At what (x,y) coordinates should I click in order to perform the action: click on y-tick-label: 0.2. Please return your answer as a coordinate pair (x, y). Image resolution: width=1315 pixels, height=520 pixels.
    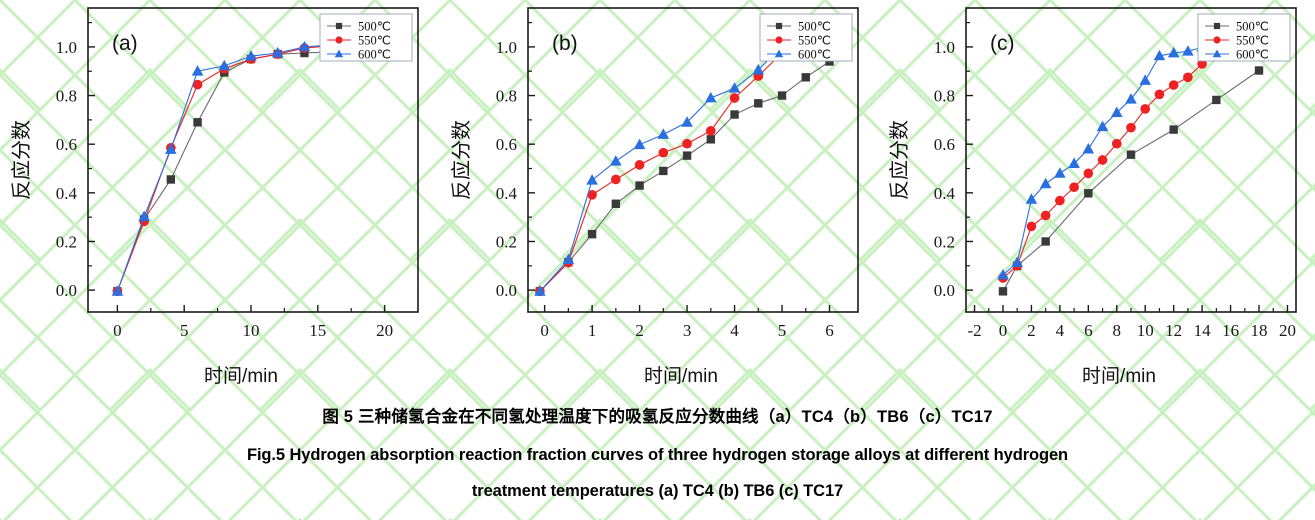
    Looking at the image, I should click on (944, 241).